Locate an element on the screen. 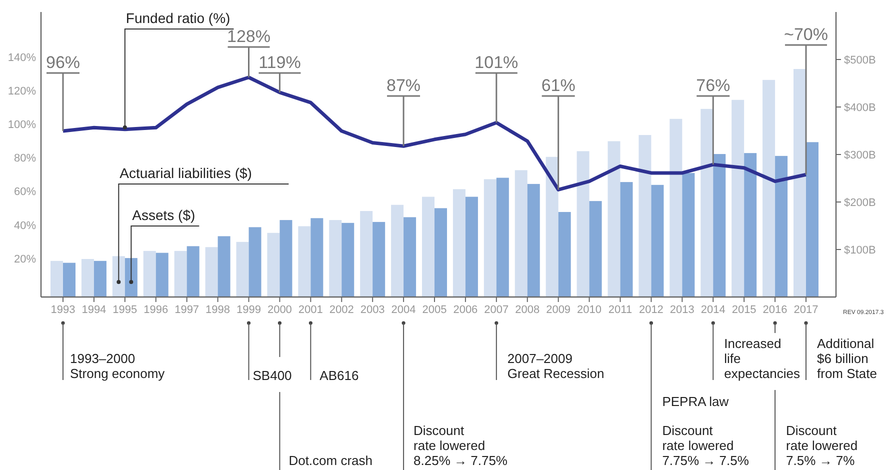 This screenshot has width=886, height=470. text: Discount rate lowered 7.5% → 7% is located at coordinates (822, 445).